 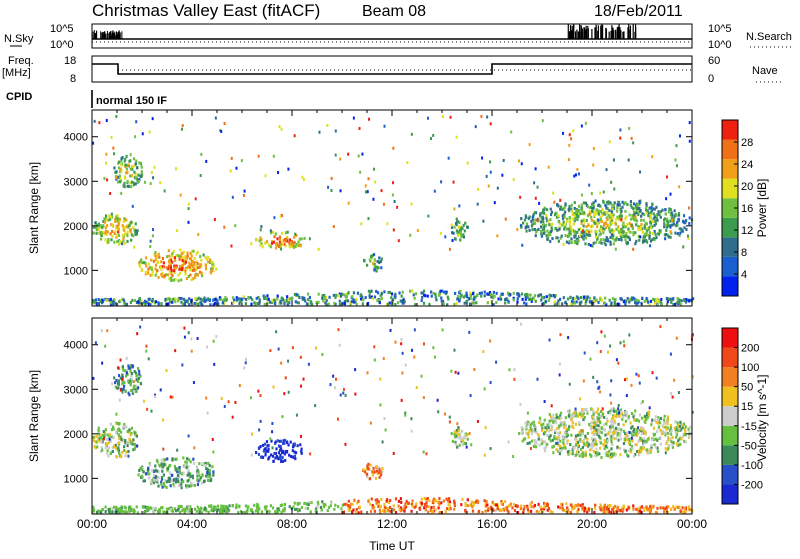 I want to click on power-ylabel: Slant Range [km], so click(x=34, y=208).